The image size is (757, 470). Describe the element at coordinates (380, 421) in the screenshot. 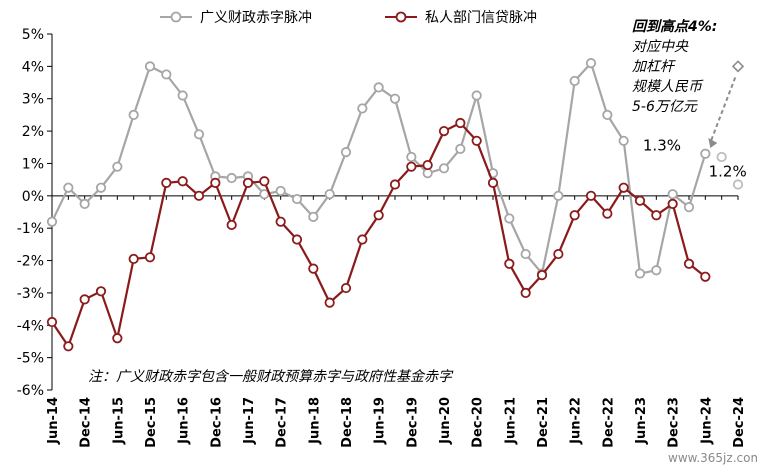

I see `x-tick-label: Jun-19` at that location.